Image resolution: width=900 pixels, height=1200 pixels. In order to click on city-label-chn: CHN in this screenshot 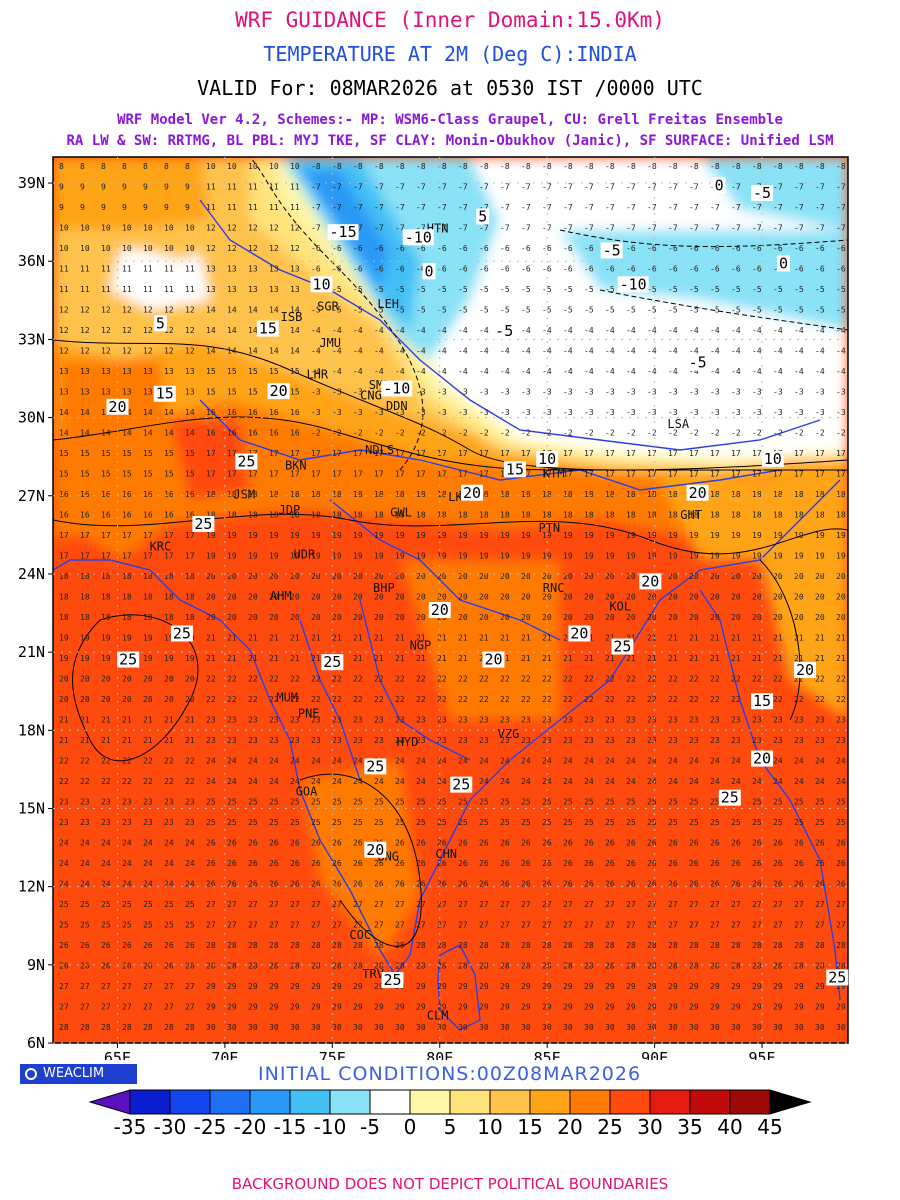, I will do `click(446, 854)`.